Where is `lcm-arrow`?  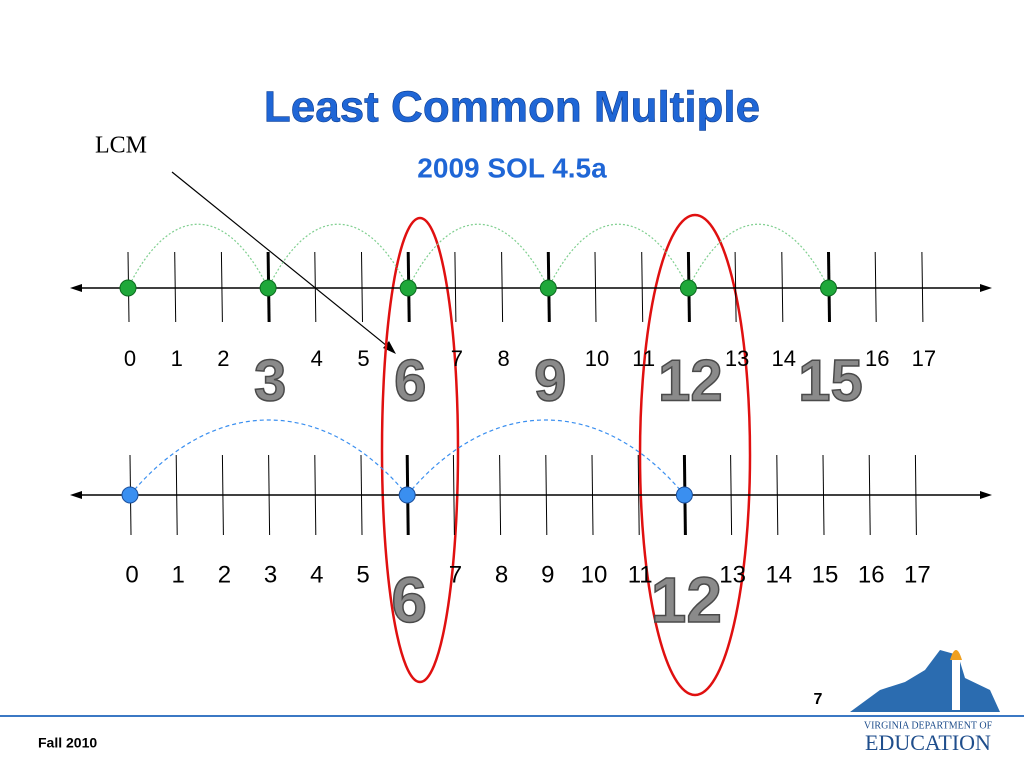 lcm-arrow is located at coordinates (282, 261).